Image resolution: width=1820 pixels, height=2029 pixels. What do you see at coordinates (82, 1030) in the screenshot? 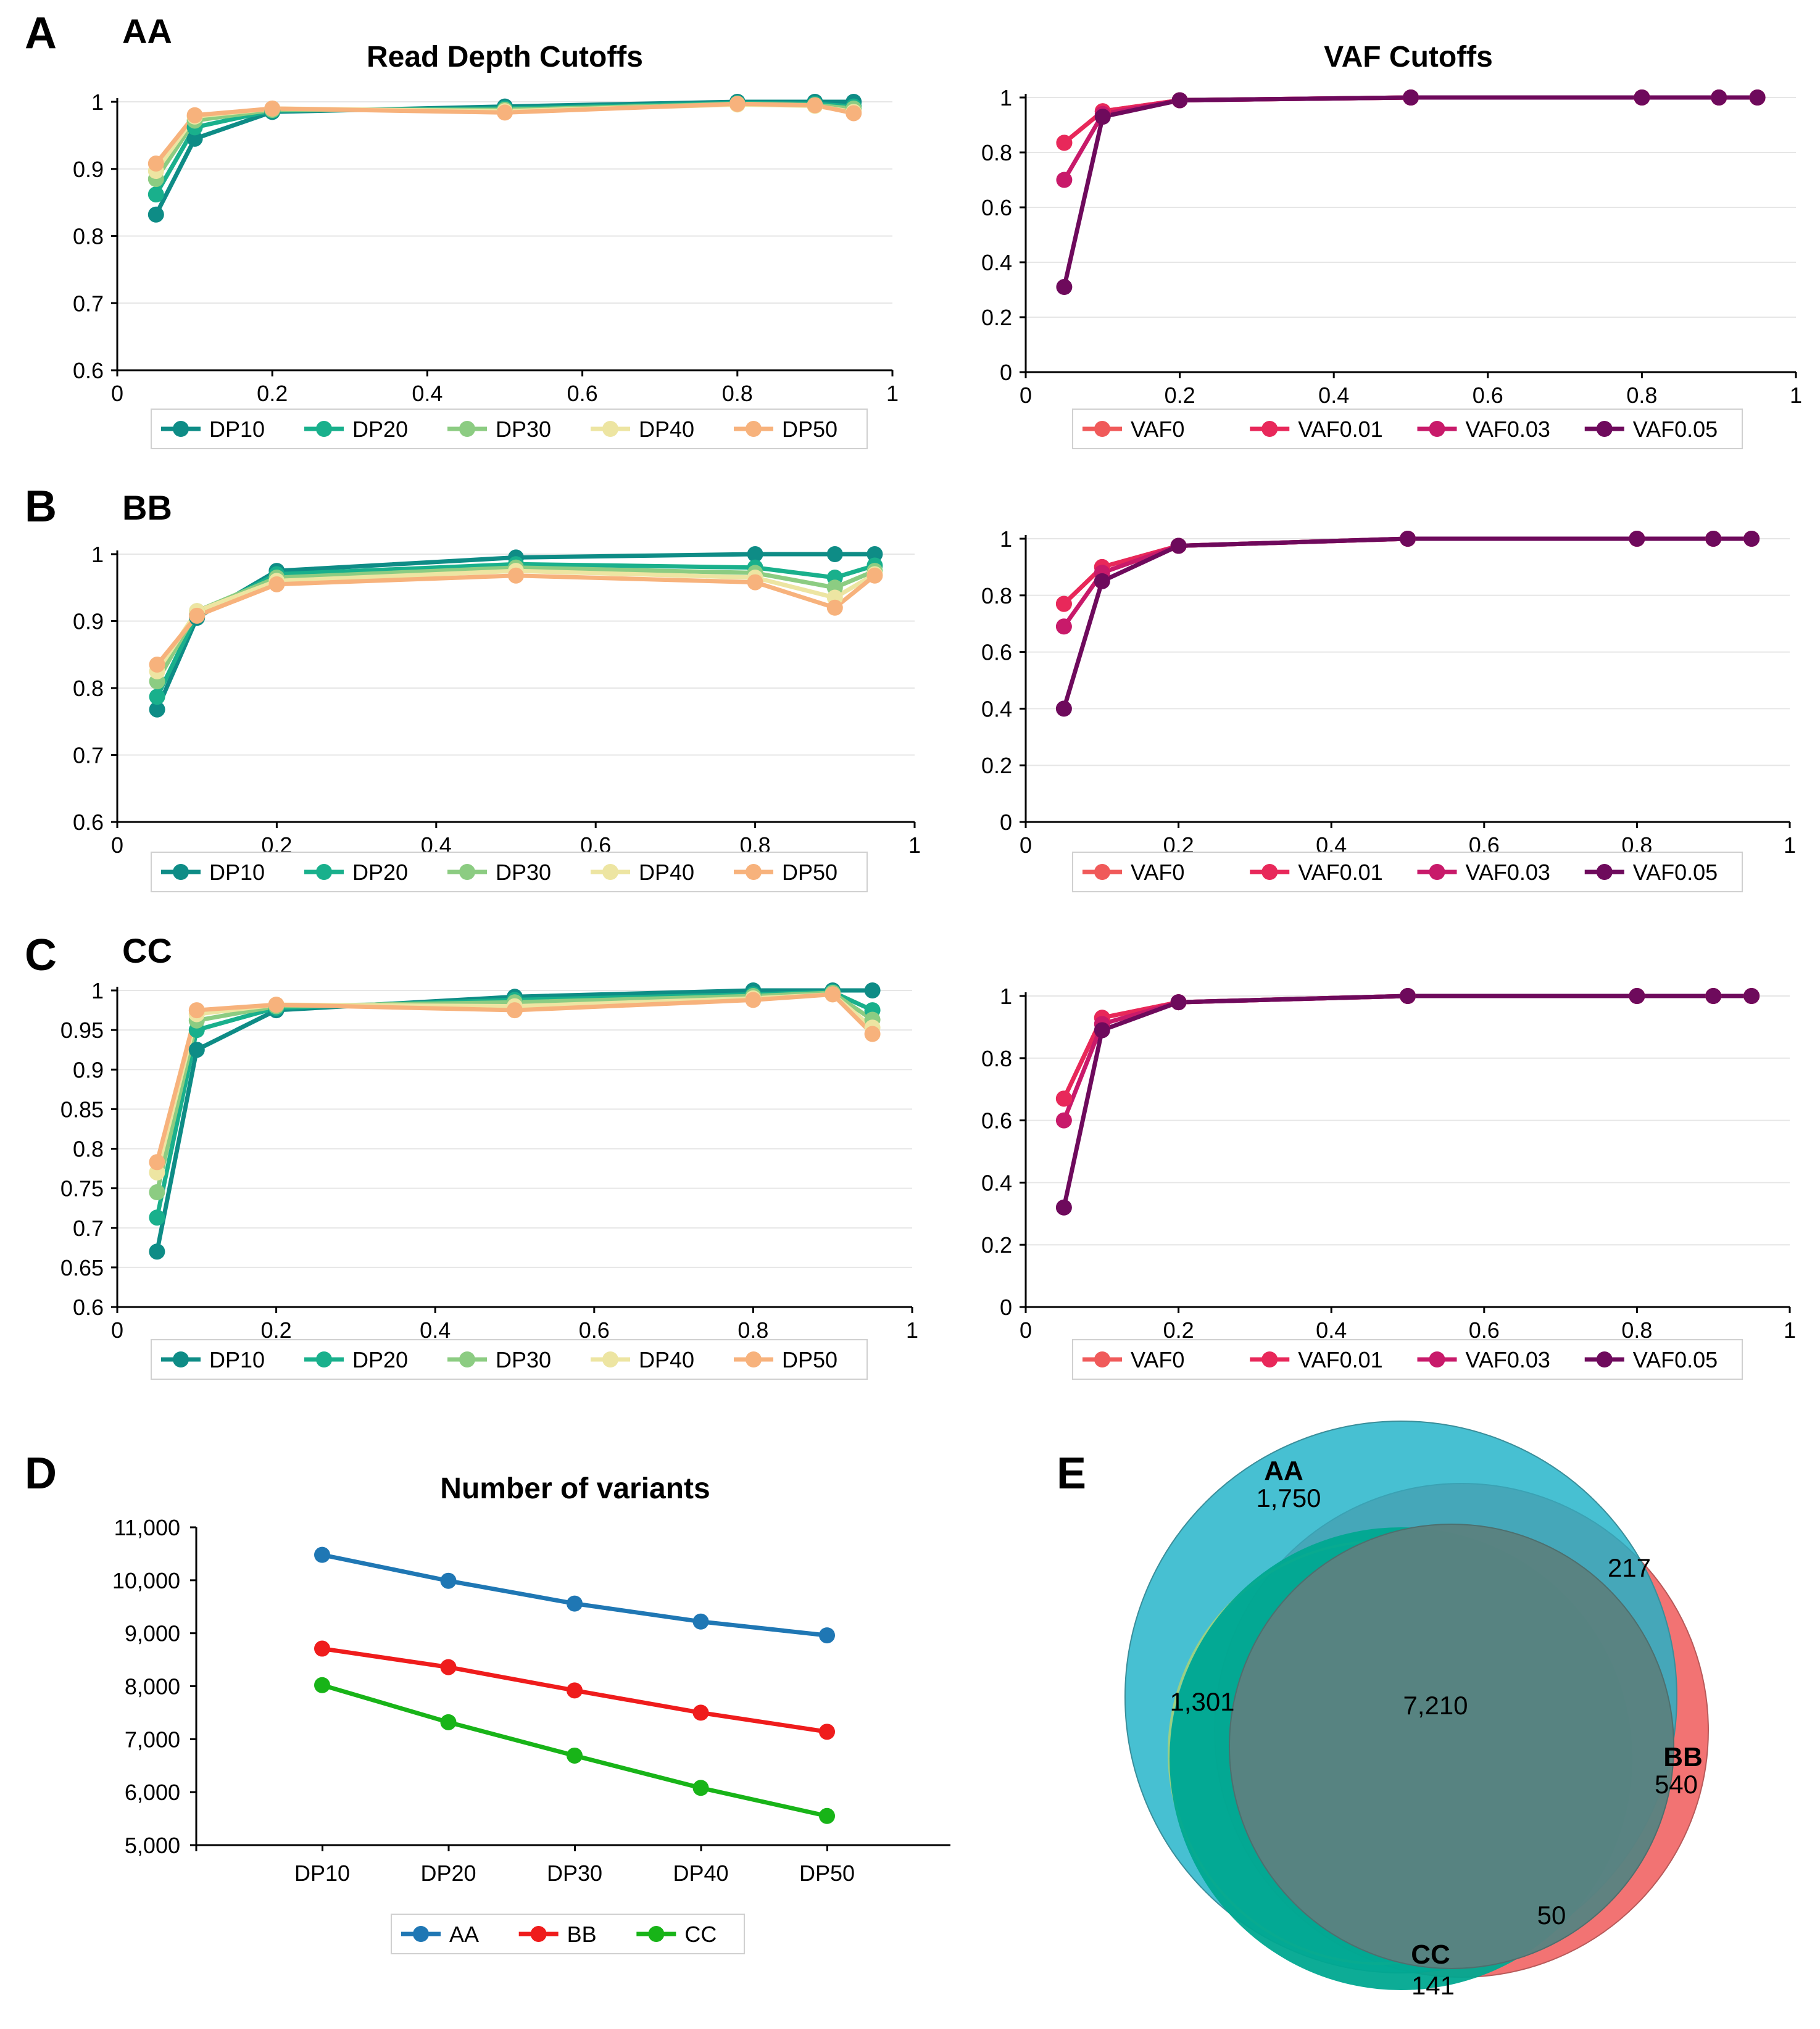
I see `y-tick-label: 0.95` at bounding box center [82, 1030].